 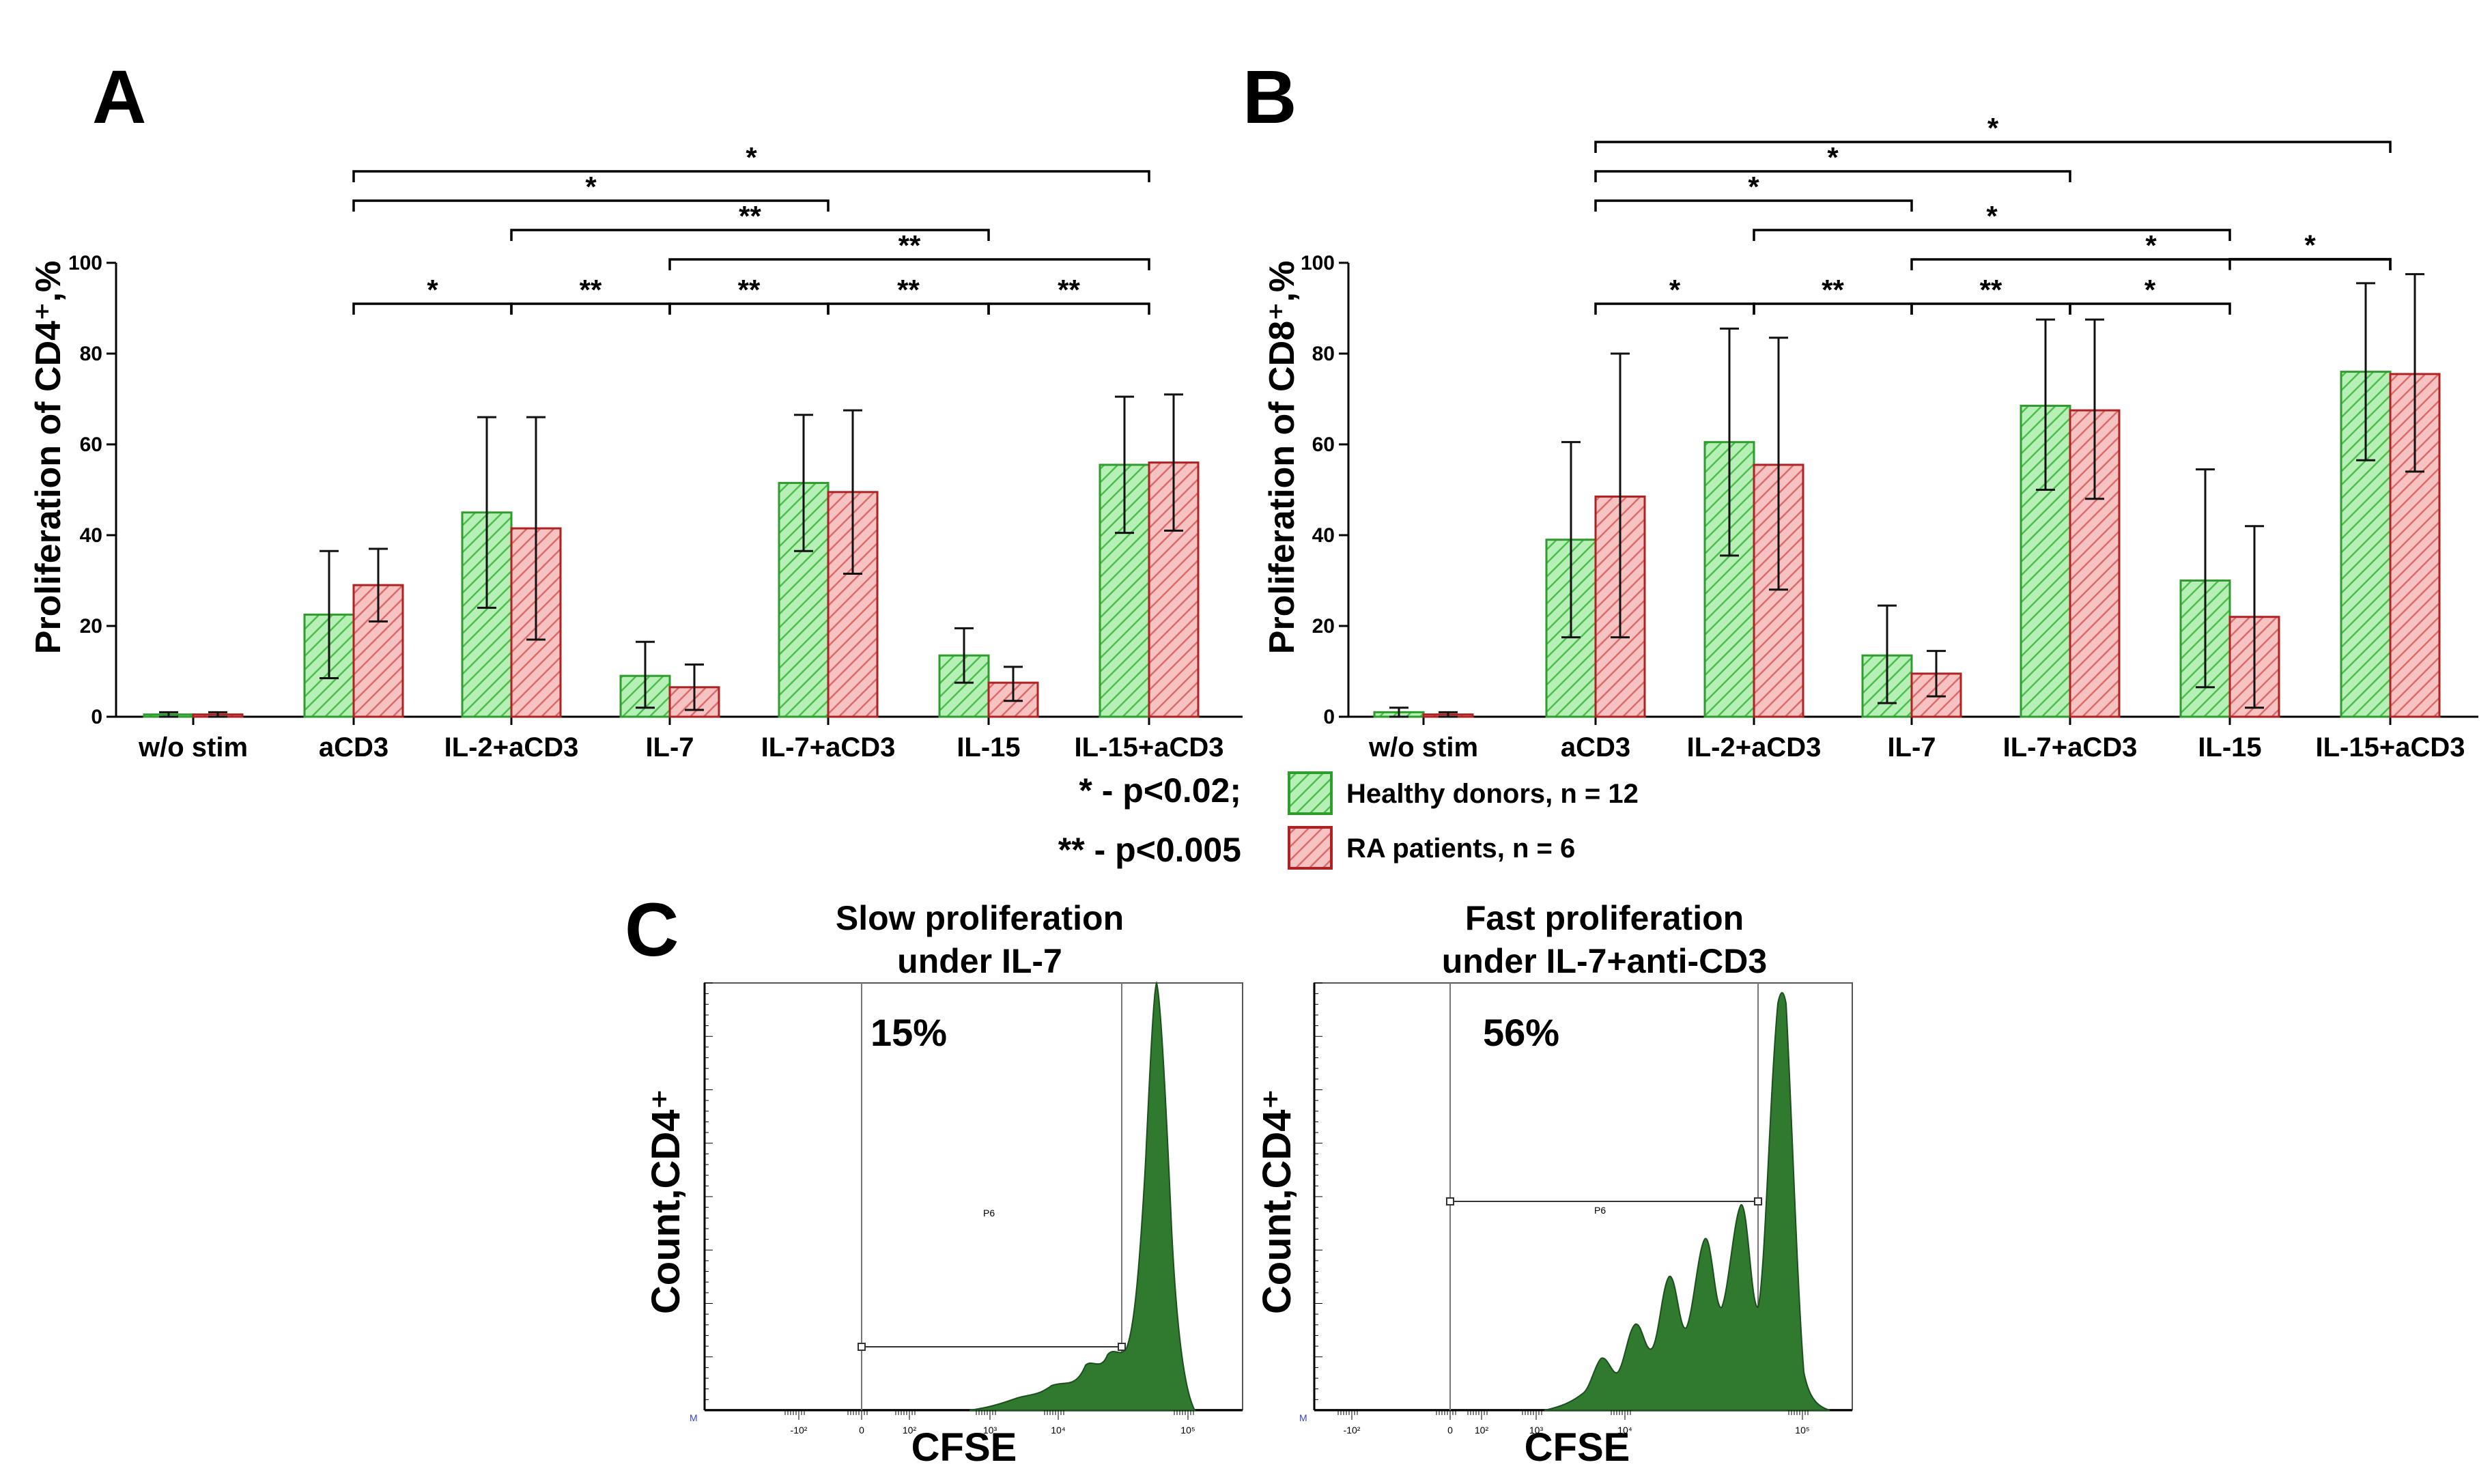 What do you see at coordinates (512, 747) in the screenshot?
I see `chart-a-category-label: IL-2+aCD3` at bounding box center [512, 747].